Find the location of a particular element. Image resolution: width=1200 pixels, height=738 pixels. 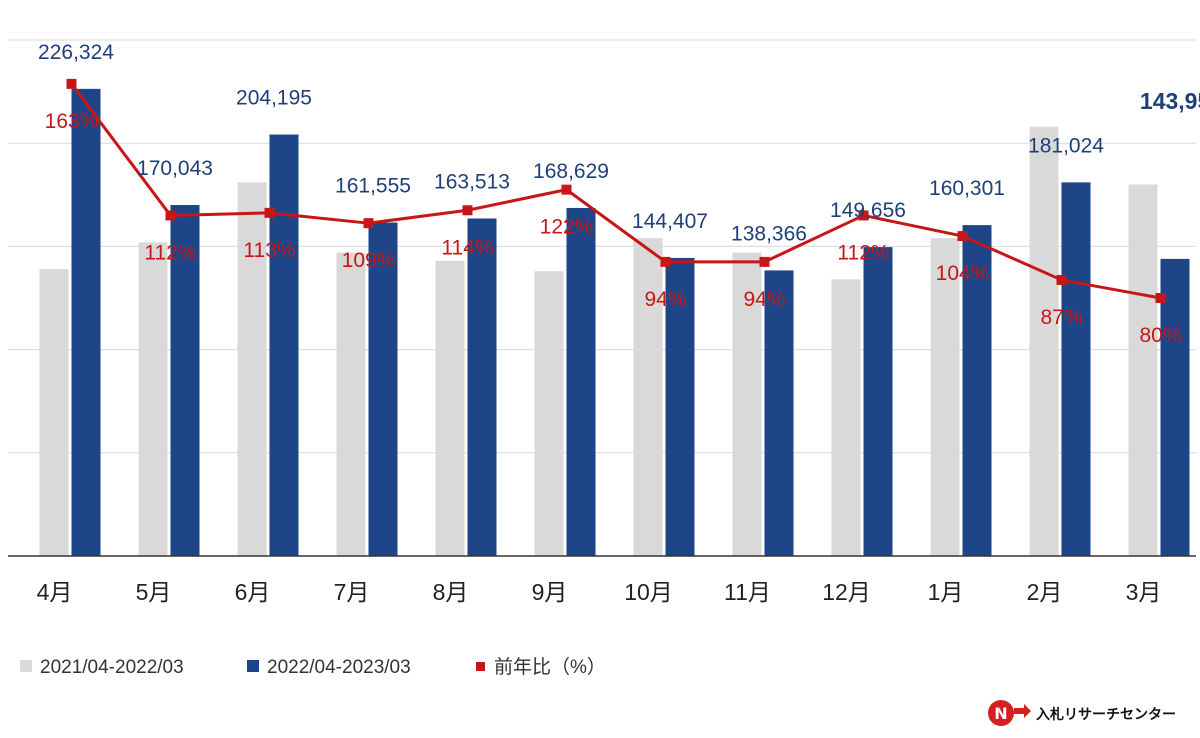

legend: 2021/04-2022/03 2022/04-2023/03 前年比（%） is located at coordinates (313, 667).